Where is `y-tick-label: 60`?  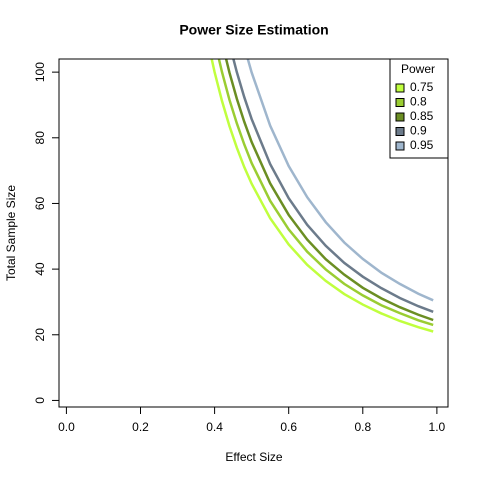 y-tick-label: 60 is located at coordinates (40, 203).